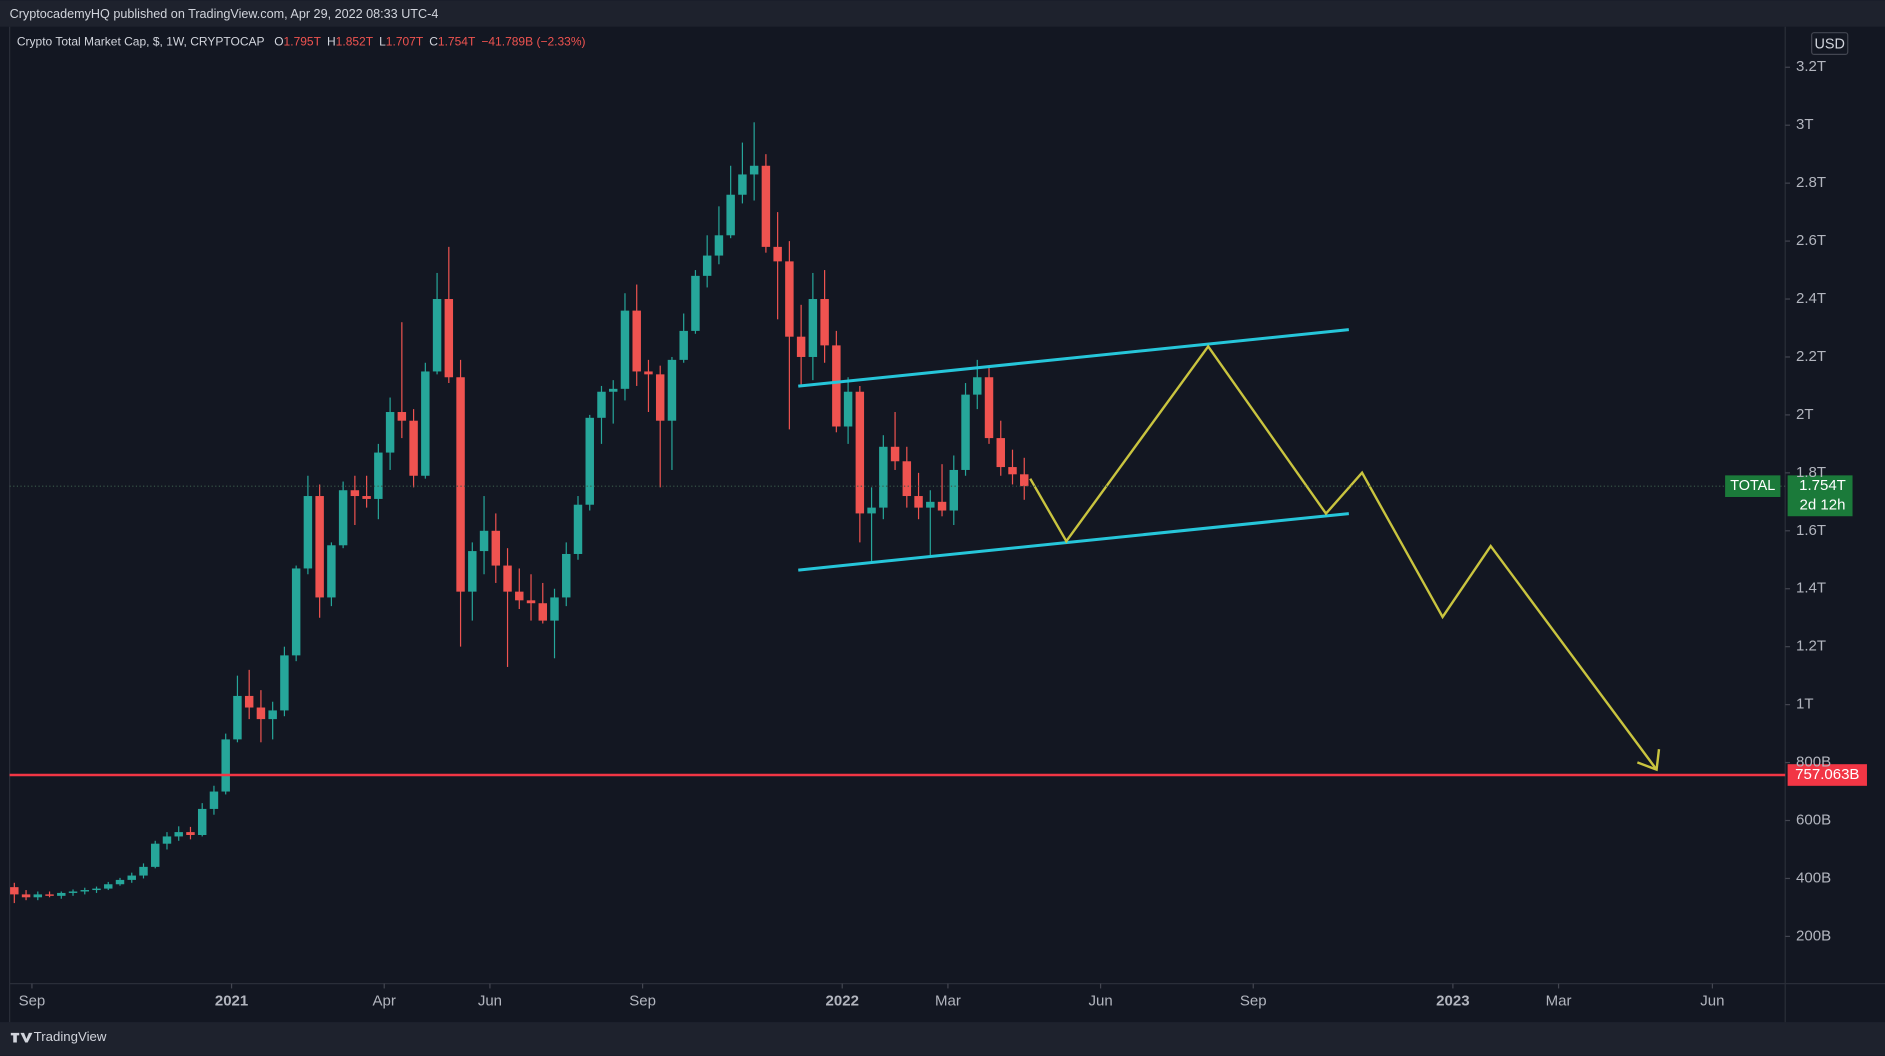  Describe the element at coordinates (1452, 1001) in the screenshot. I see `x-tick-label: 2023` at that location.